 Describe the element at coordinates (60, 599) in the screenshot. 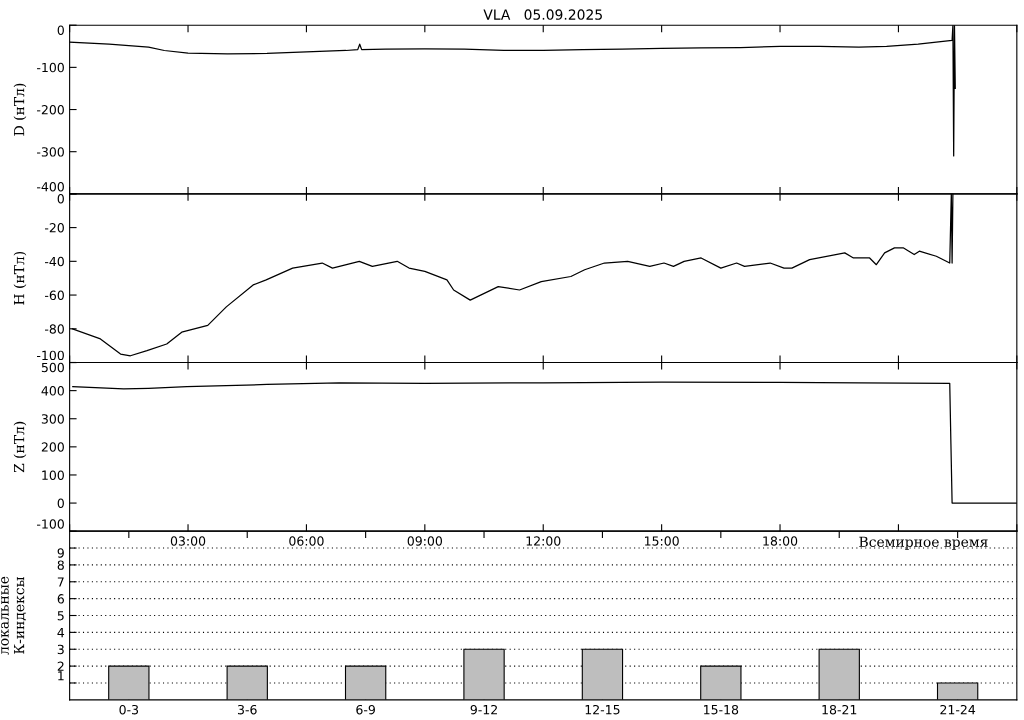

I see `y-tick-label: 6` at that location.